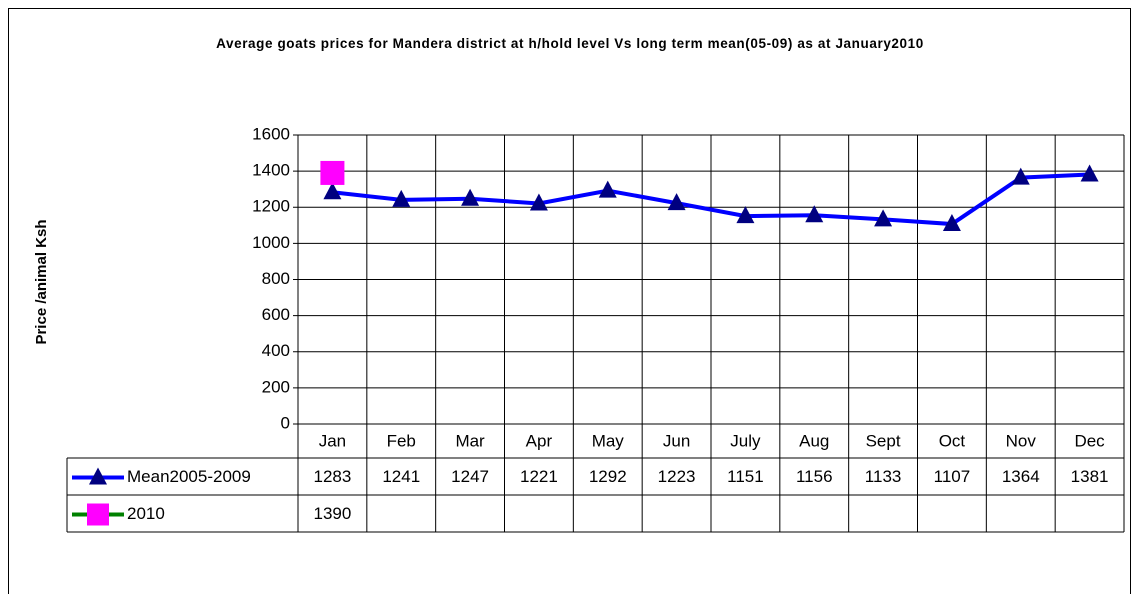  What do you see at coordinates (539, 476) in the screenshot?
I see `table-value: 1221` at bounding box center [539, 476].